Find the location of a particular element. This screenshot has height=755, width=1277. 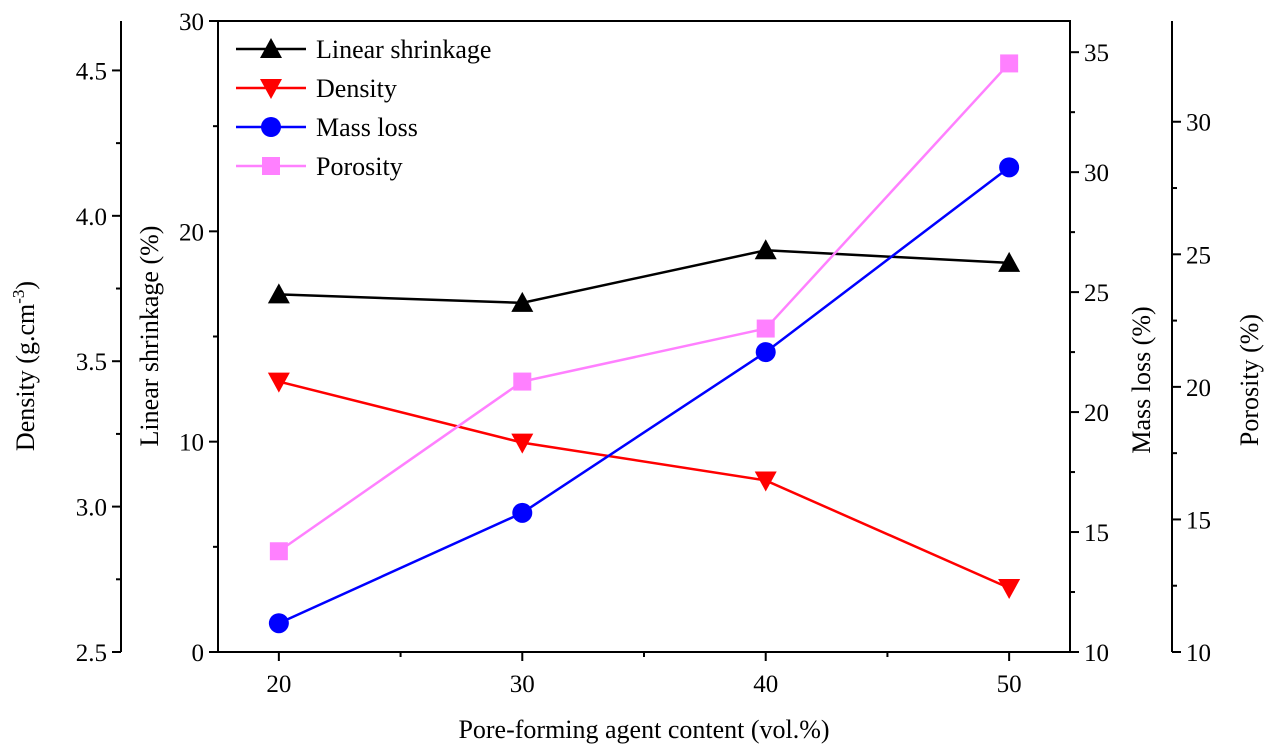

density-tick-label: 3.0 is located at coordinates (91, 508).